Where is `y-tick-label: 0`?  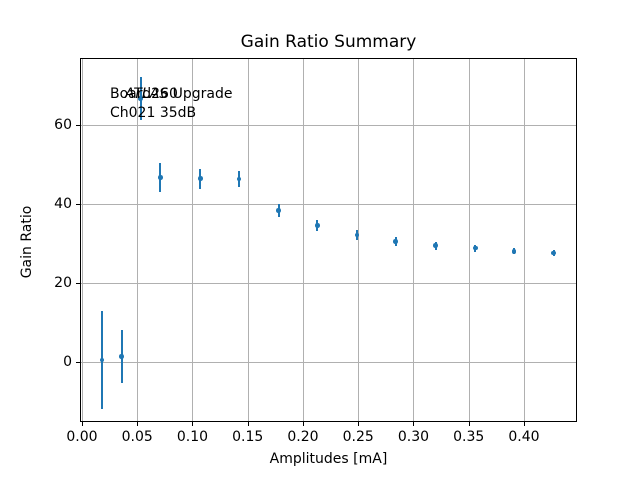
y-tick-label: 0 is located at coordinates (67, 362).